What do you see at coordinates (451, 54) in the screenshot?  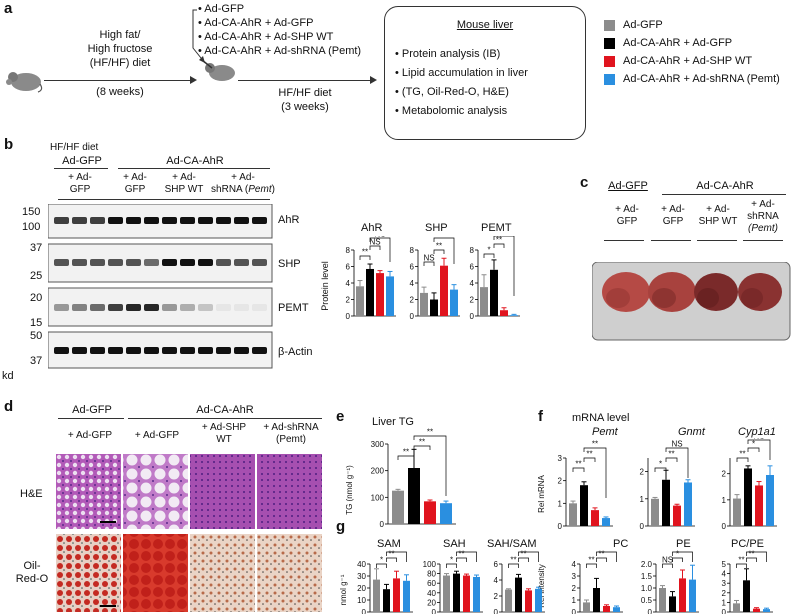 I see `box-item: Protein analysis (IB)` at bounding box center [451, 54].